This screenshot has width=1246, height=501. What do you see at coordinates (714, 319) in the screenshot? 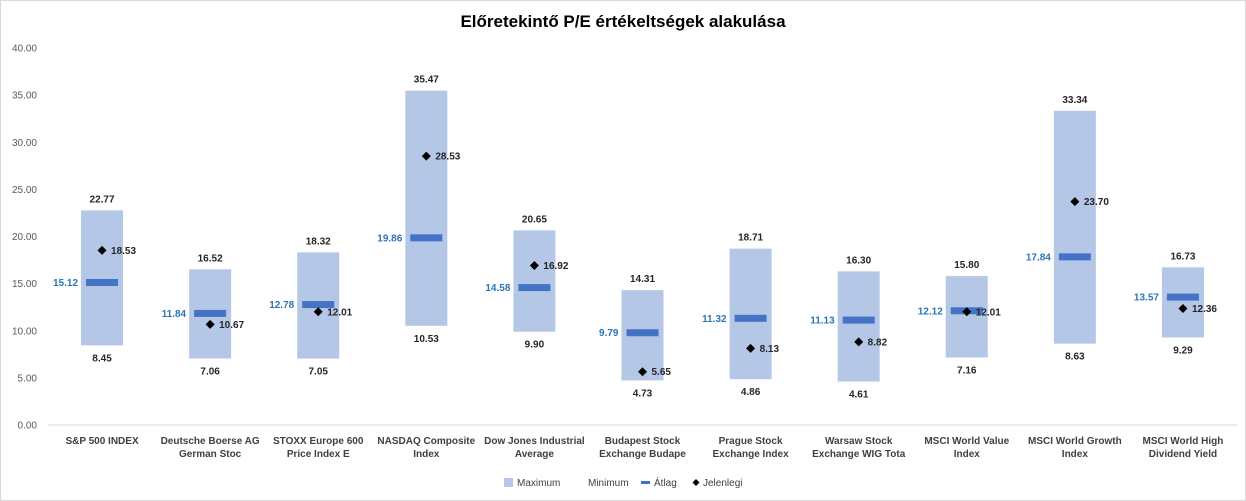
I see `average-value-label: 11.32` at bounding box center [714, 319].